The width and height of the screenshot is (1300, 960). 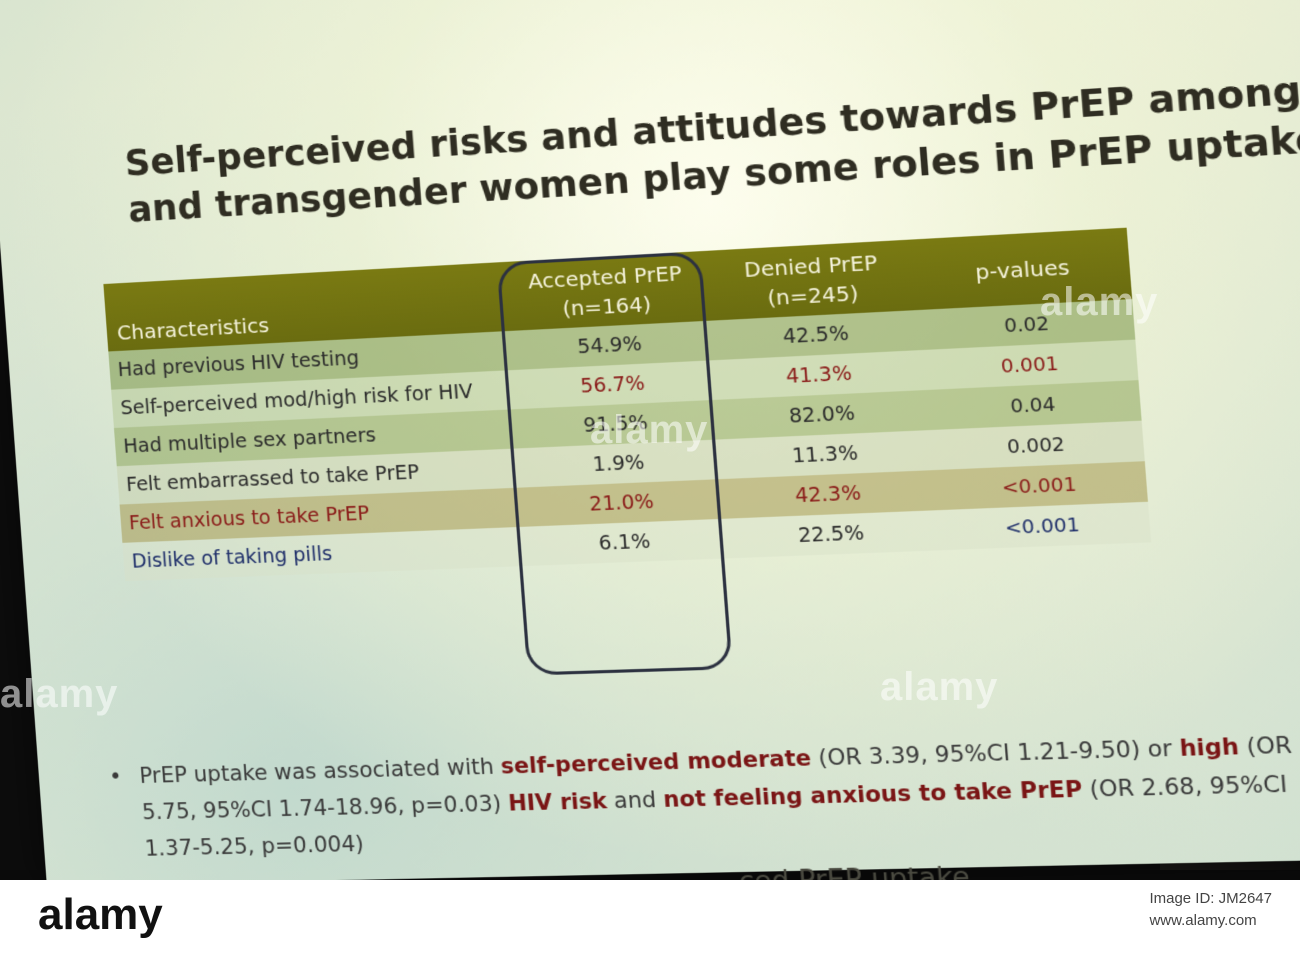 What do you see at coordinates (995, 753) in the screenshot?
I see `bullet-text: (OR 3.39, 95%CI 1.21-9.50) or` at bounding box center [995, 753].